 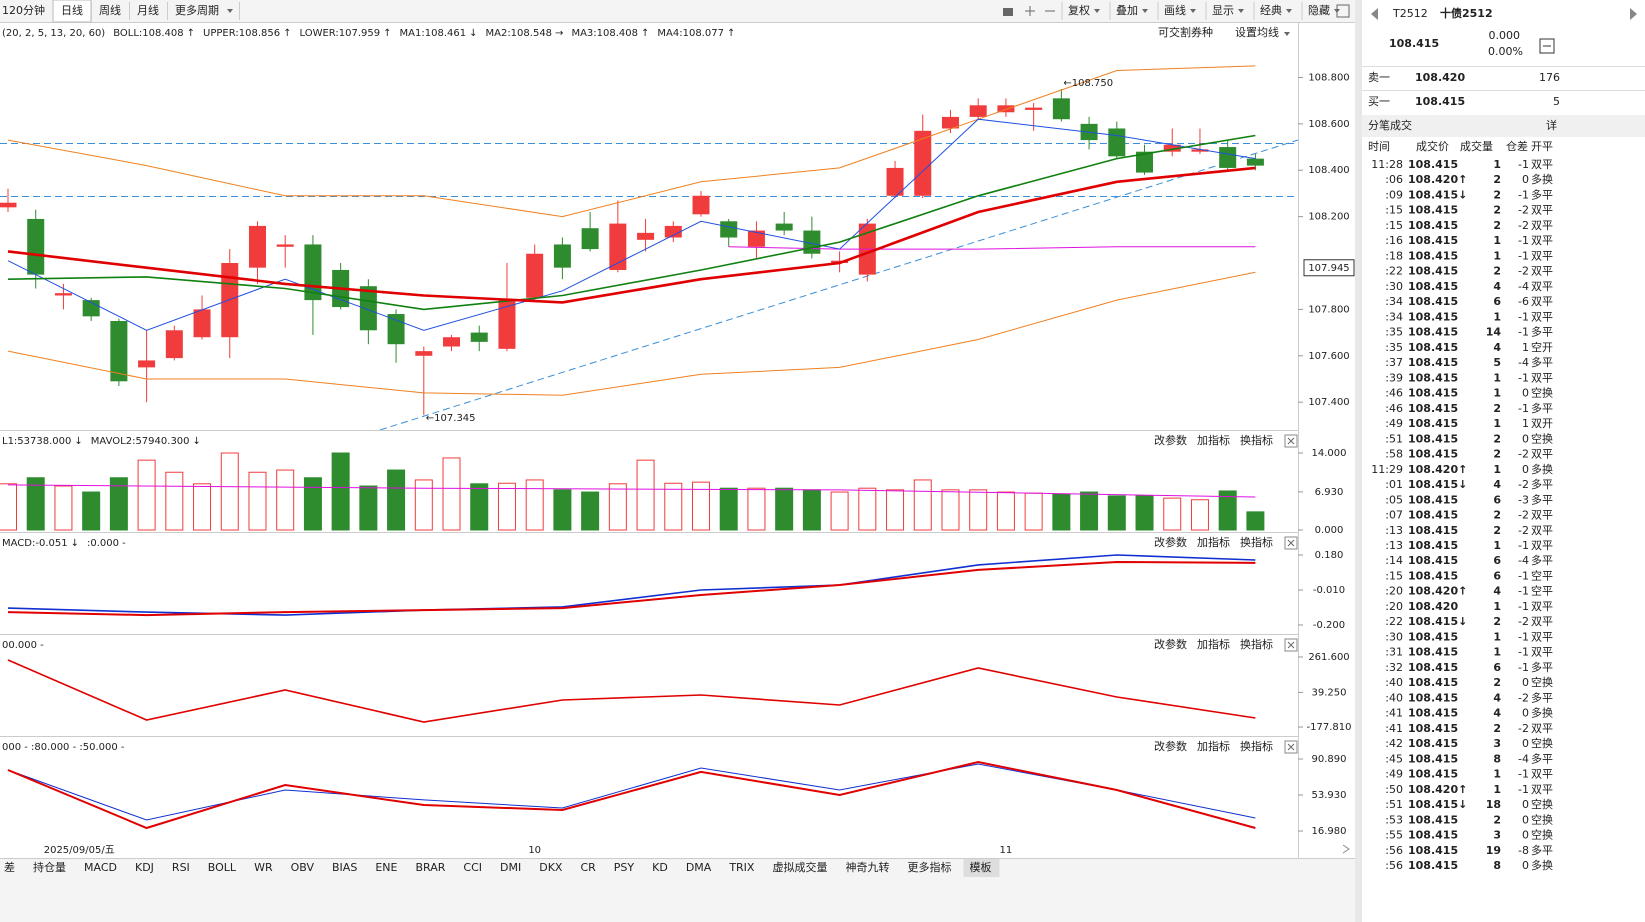 What do you see at coordinates (23, 10) in the screenshot?
I see `period-tab: 120分钟` at bounding box center [23, 10].